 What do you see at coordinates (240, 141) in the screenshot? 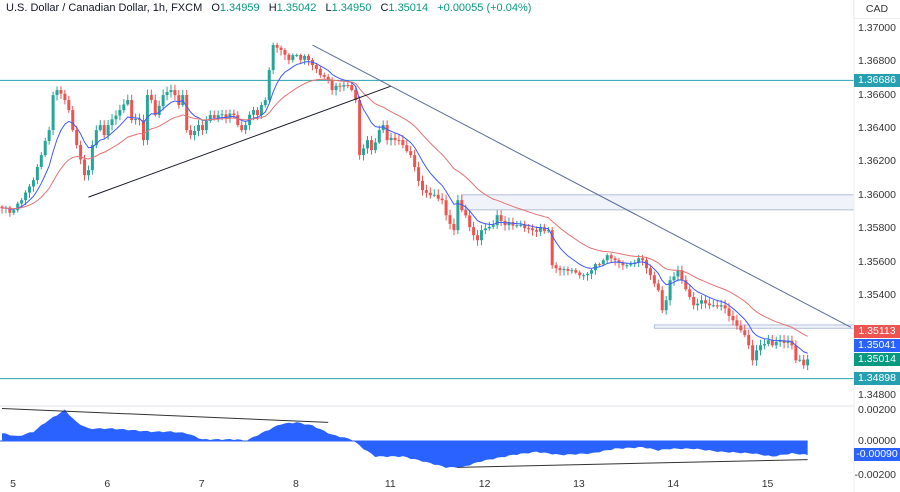
I see `trendline` at bounding box center [240, 141].